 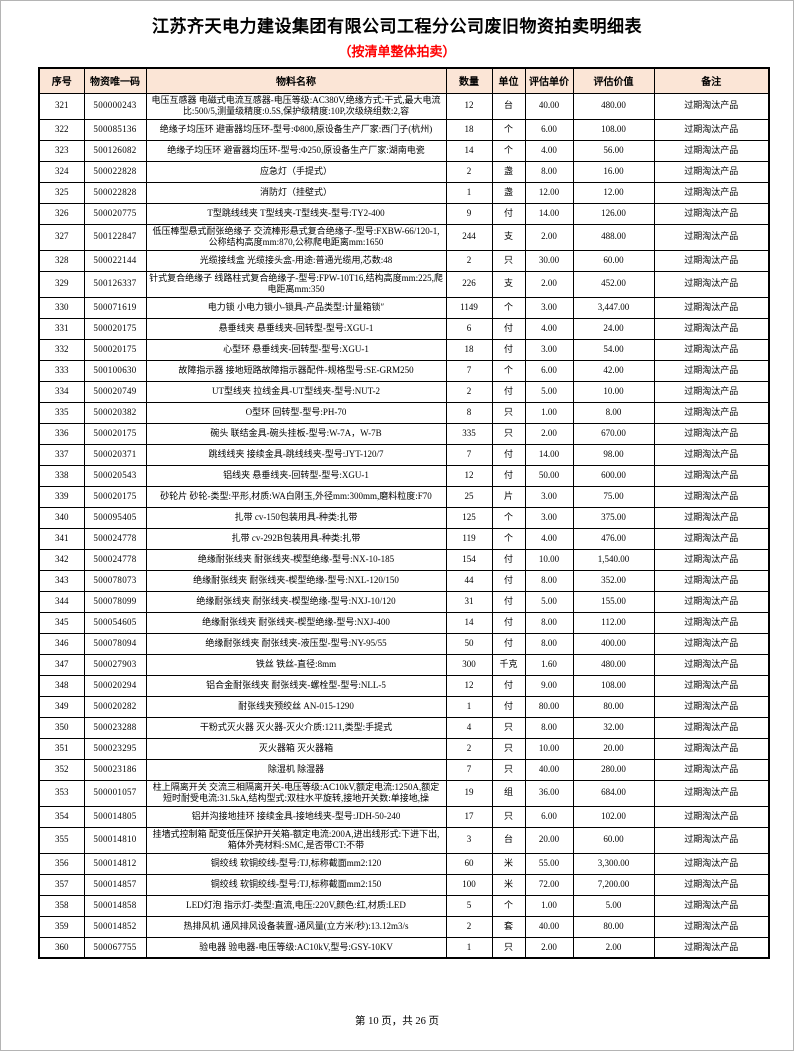 What do you see at coordinates (61, 816) in the screenshot?
I see `cell-seq: 354` at bounding box center [61, 816].